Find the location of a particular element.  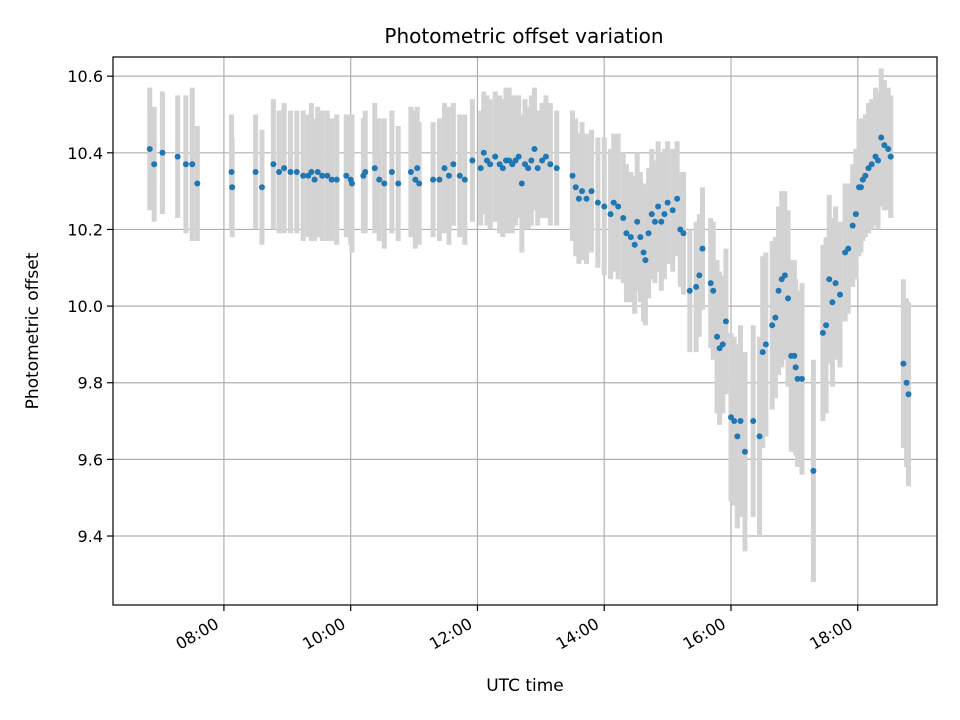

y-tick-label: 9.6 is located at coordinates (90, 459).